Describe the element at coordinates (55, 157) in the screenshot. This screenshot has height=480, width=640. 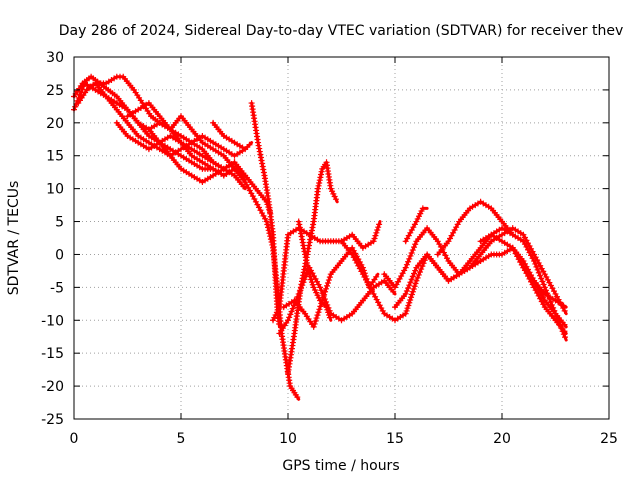
I see `y-tick-label: 15` at that location.